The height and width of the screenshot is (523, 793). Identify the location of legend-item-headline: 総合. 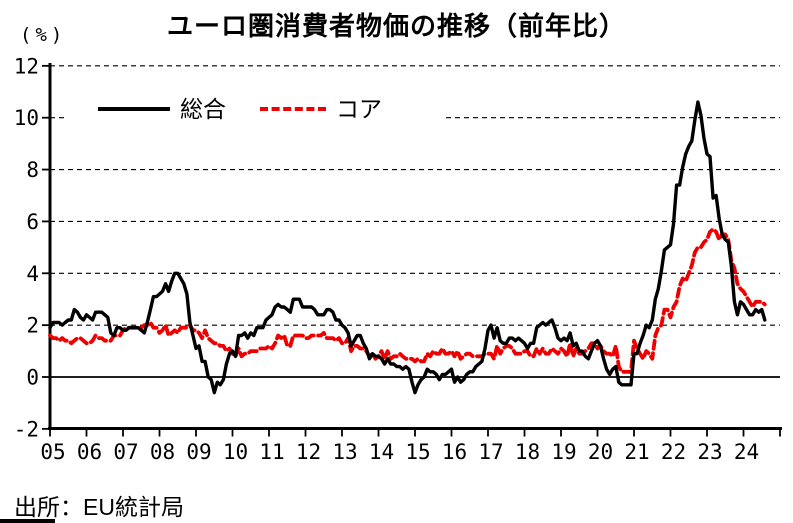
(162, 109).